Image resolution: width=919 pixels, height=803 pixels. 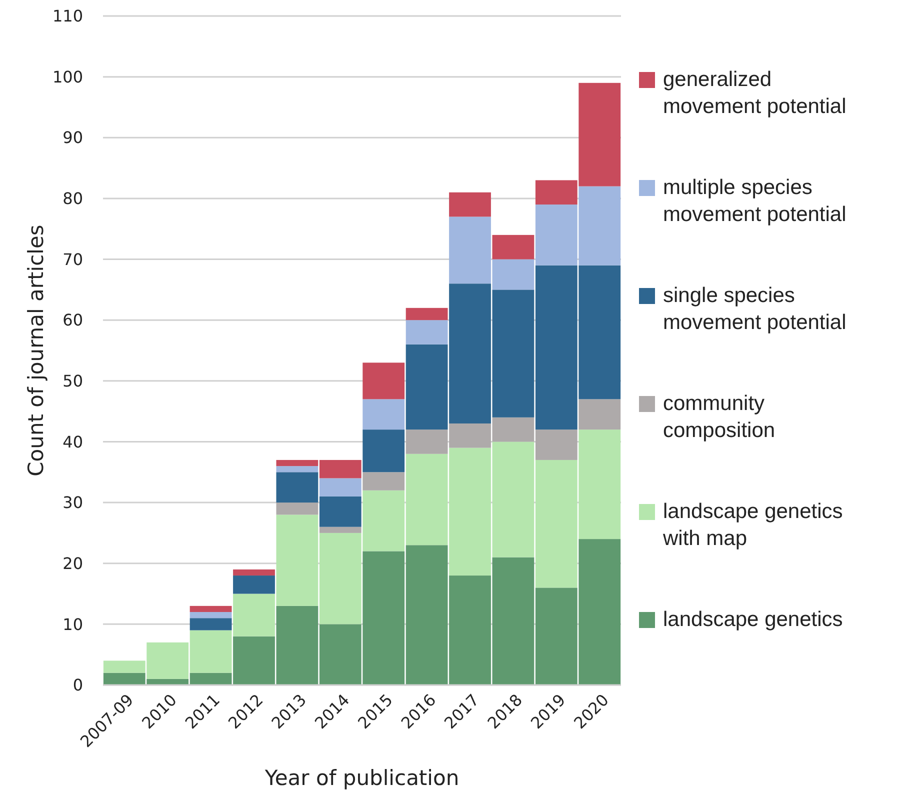 What do you see at coordinates (72, 442) in the screenshot?
I see `y-tick-label: 40` at bounding box center [72, 442].